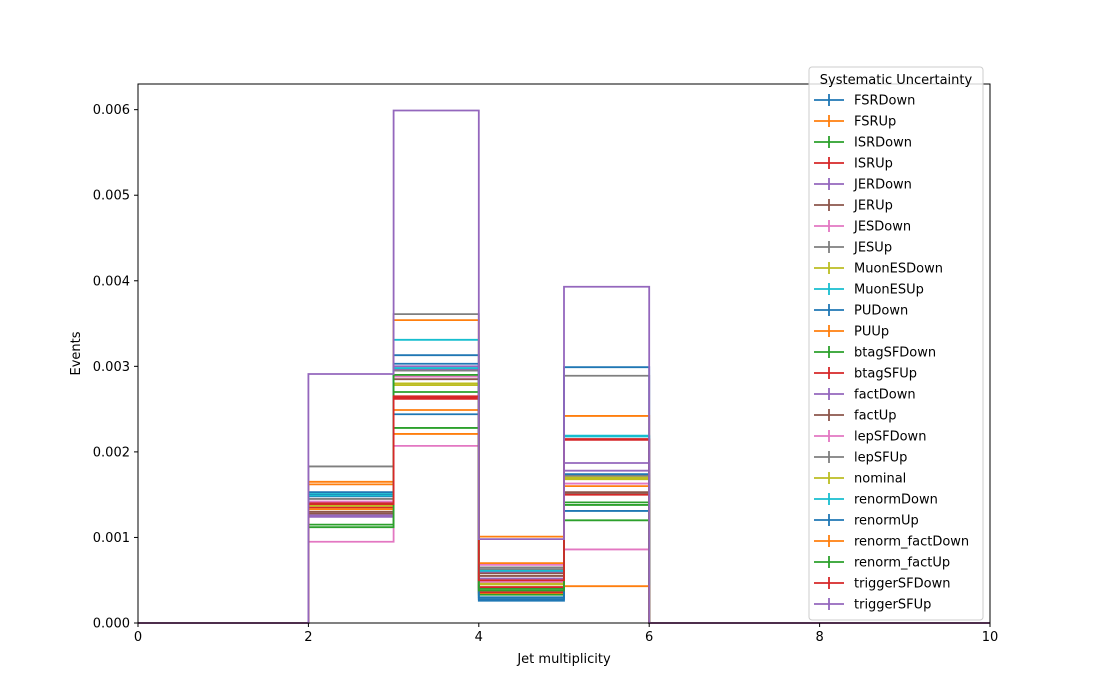  Describe the element at coordinates (898, 269) in the screenshot. I see `legend-label: MuonESDown` at that location.